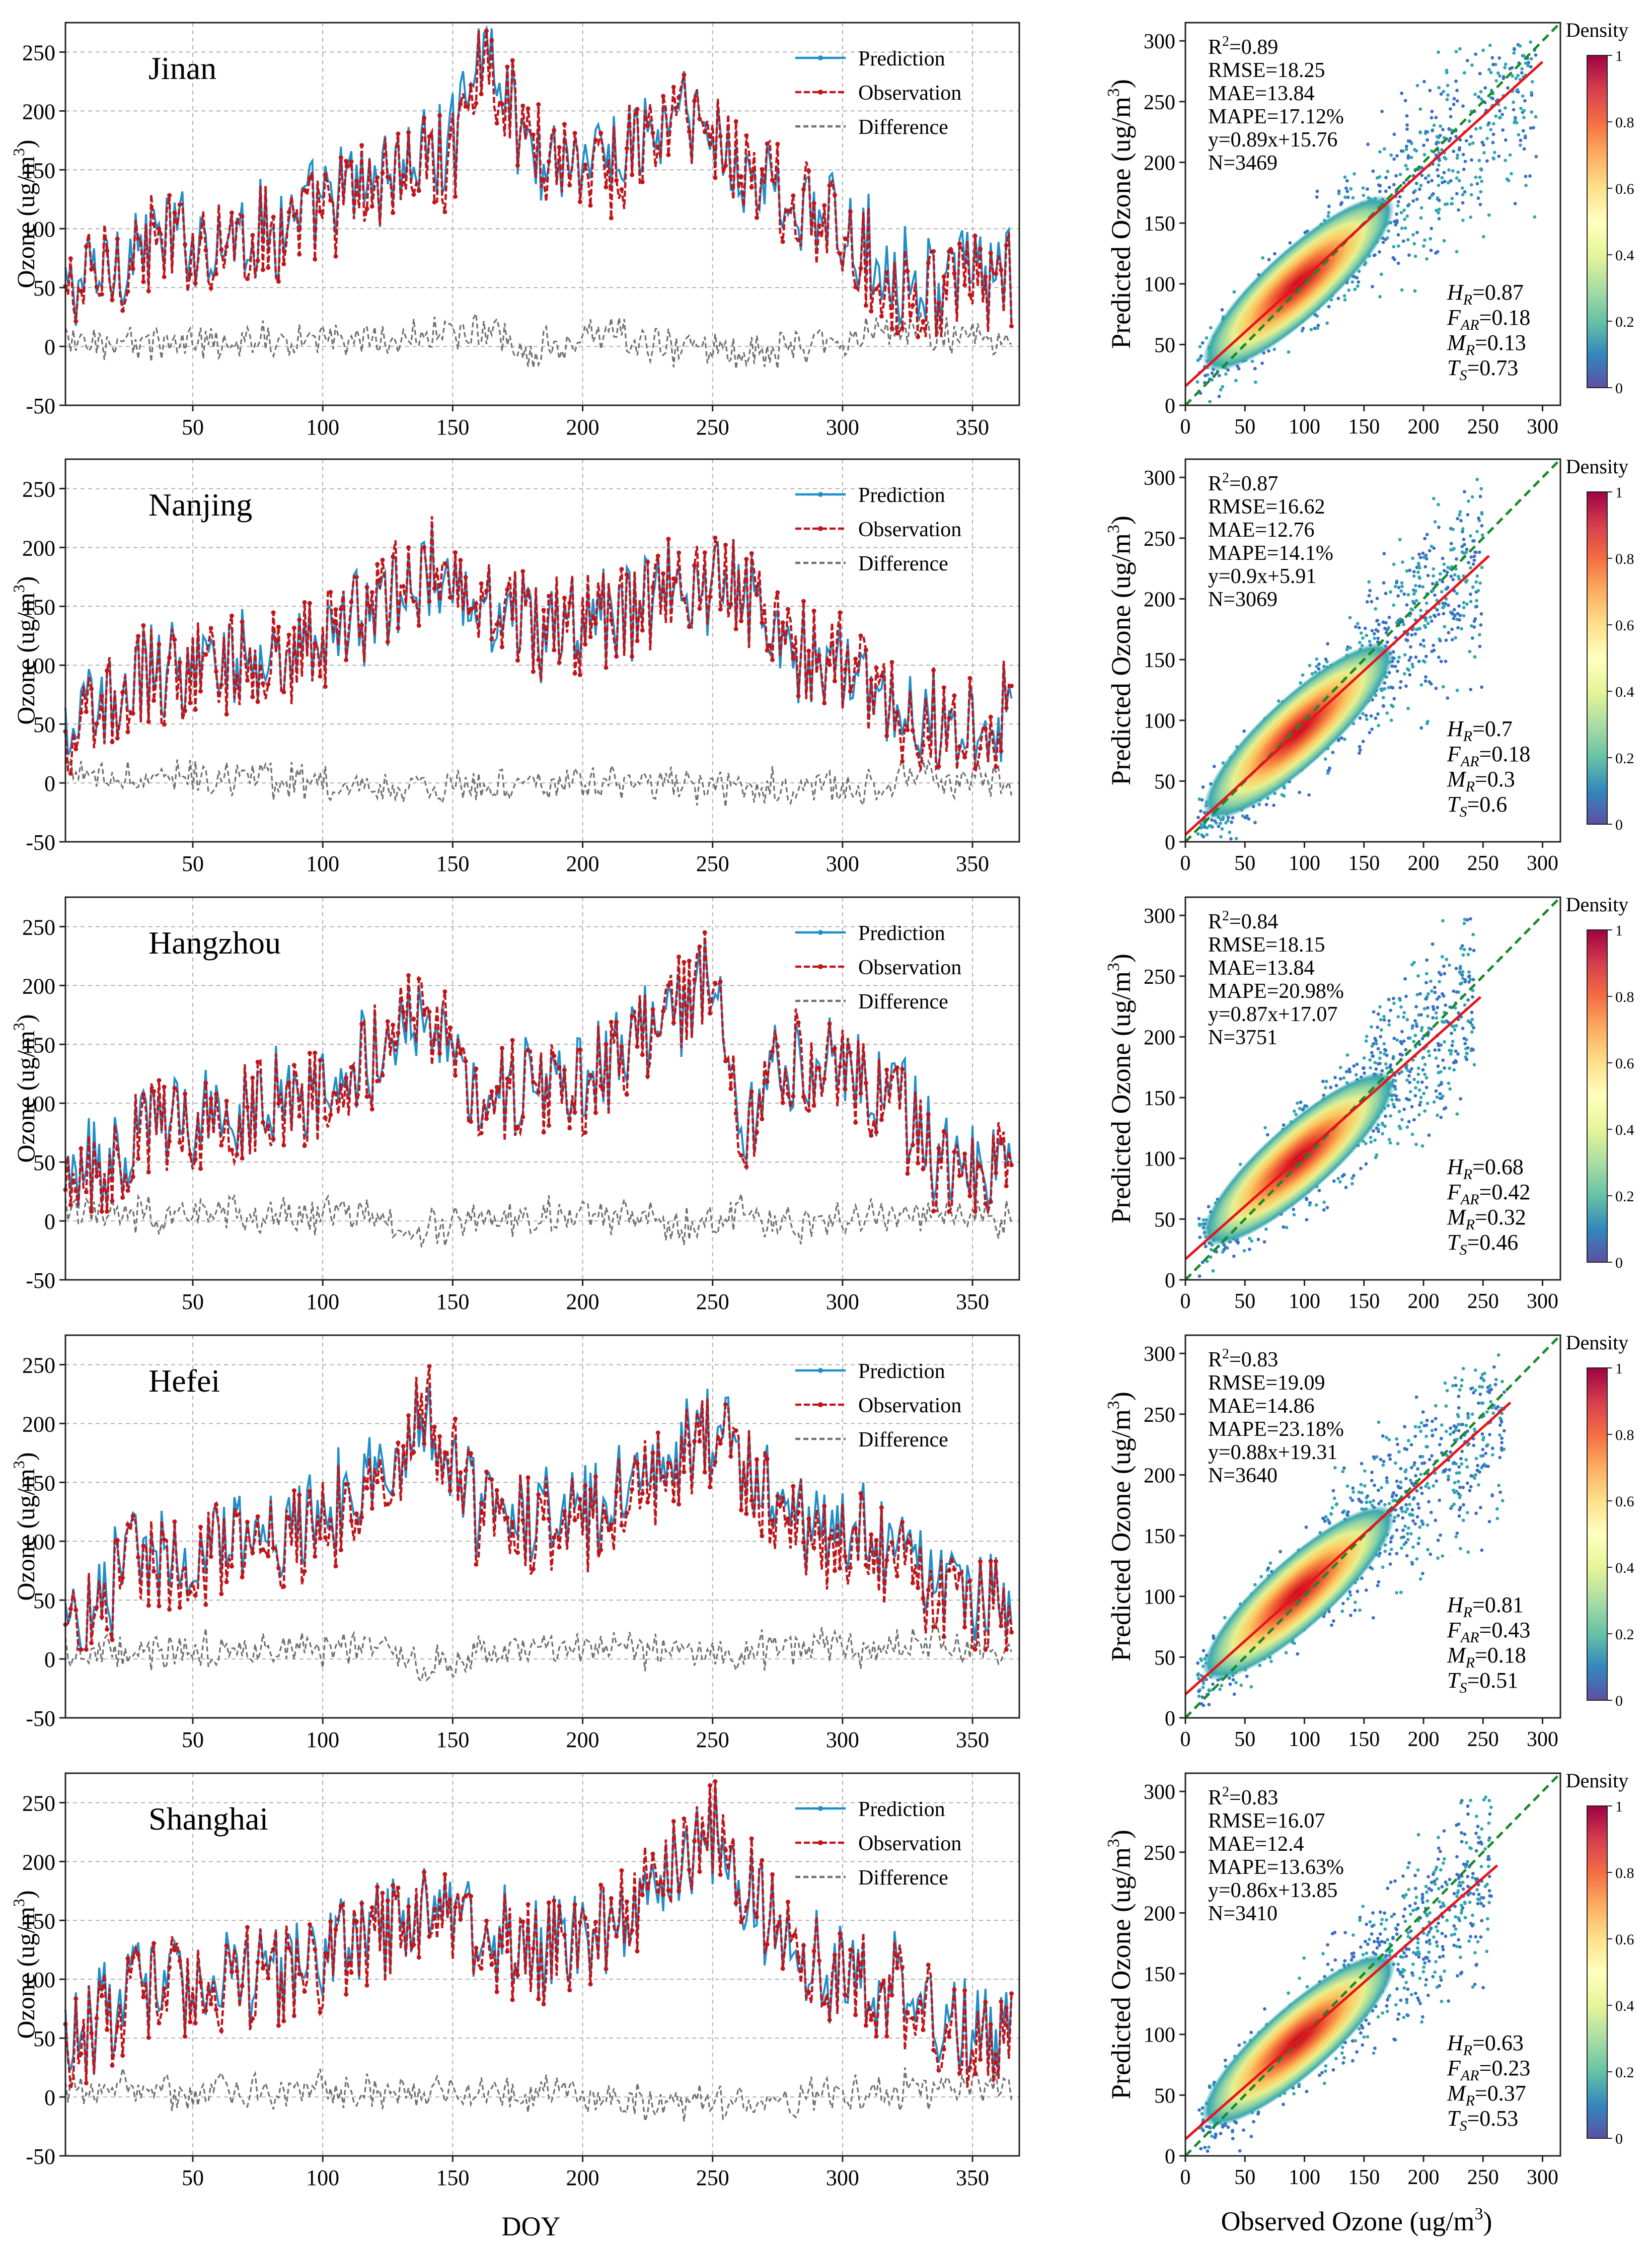 The height and width of the screenshot is (2248, 1652). I want to click on stat-rmse: RMSE=19.09, so click(1266, 1383).